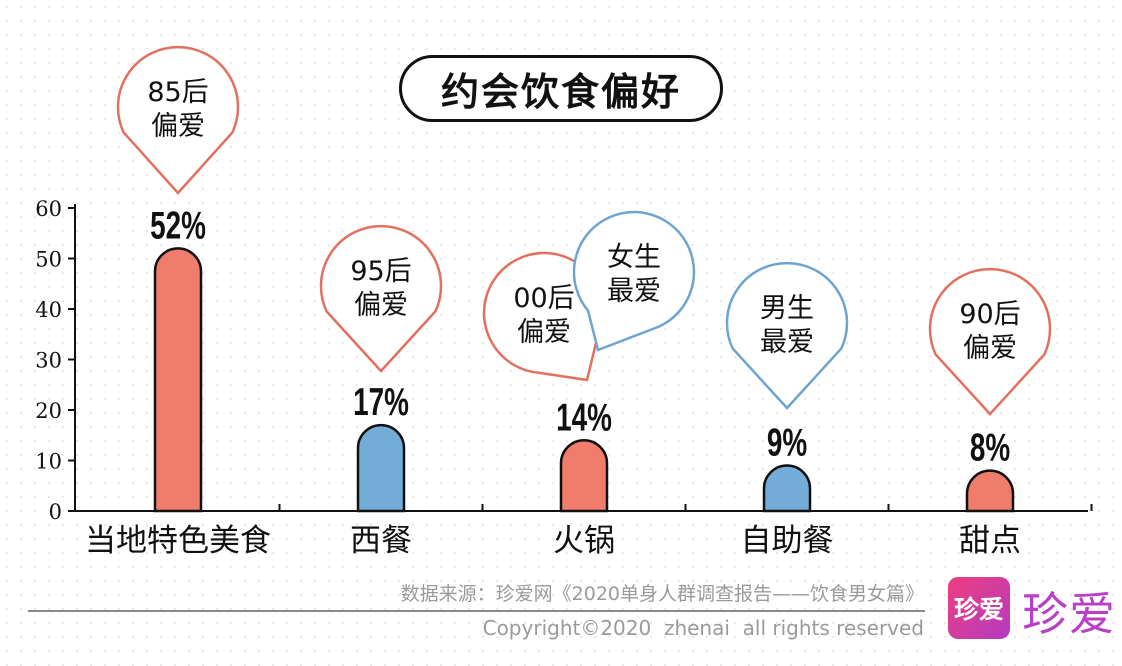 The height and width of the screenshot is (666, 1122). I want to click on callout-text: 85后, so click(177, 92).